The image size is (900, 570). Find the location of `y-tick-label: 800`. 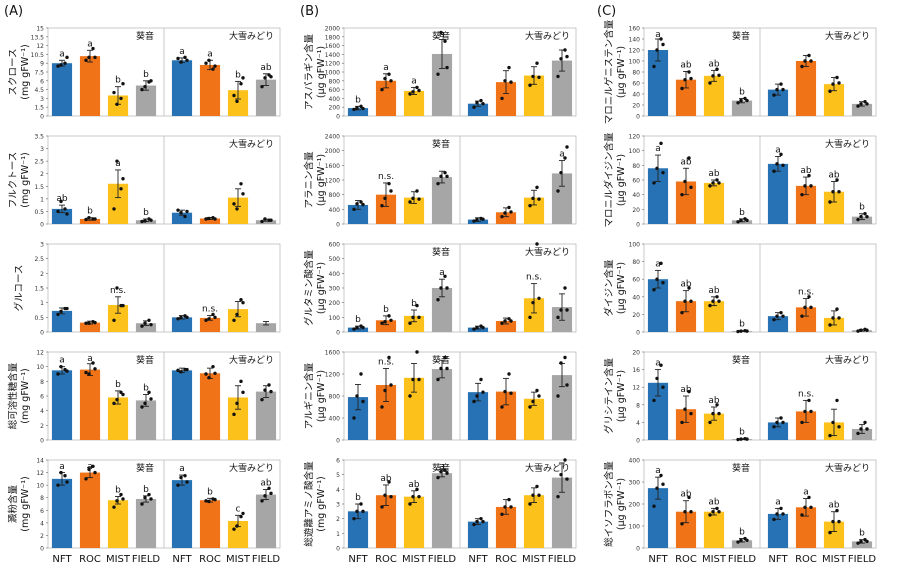

y-tick-label: 800 is located at coordinates (335, 195).